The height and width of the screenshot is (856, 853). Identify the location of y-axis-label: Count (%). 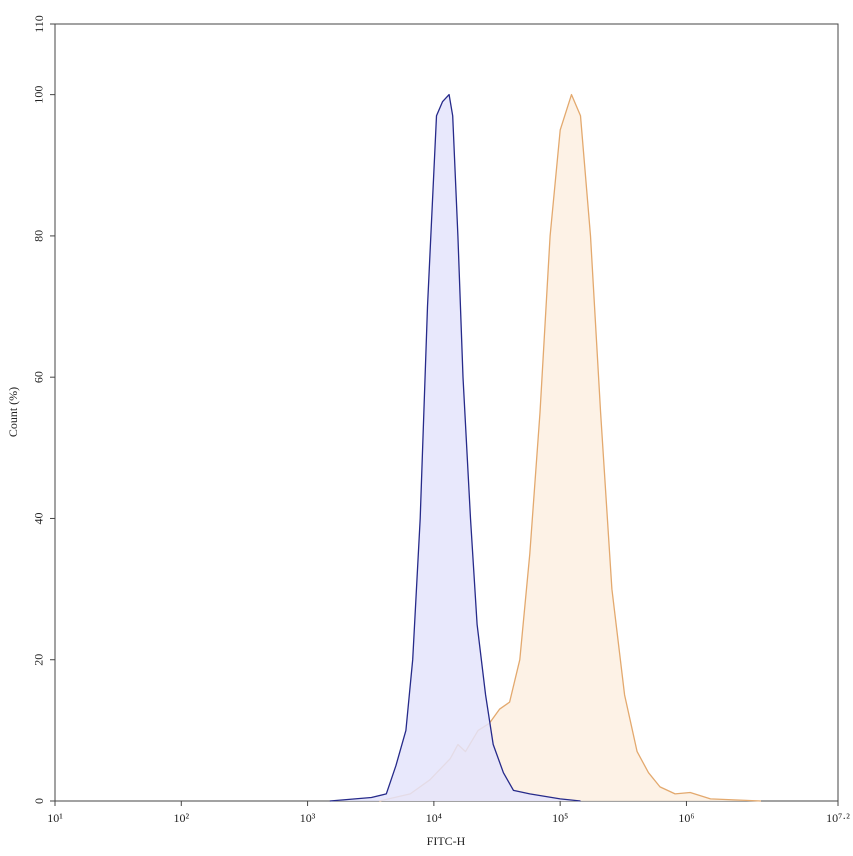
(13, 412).